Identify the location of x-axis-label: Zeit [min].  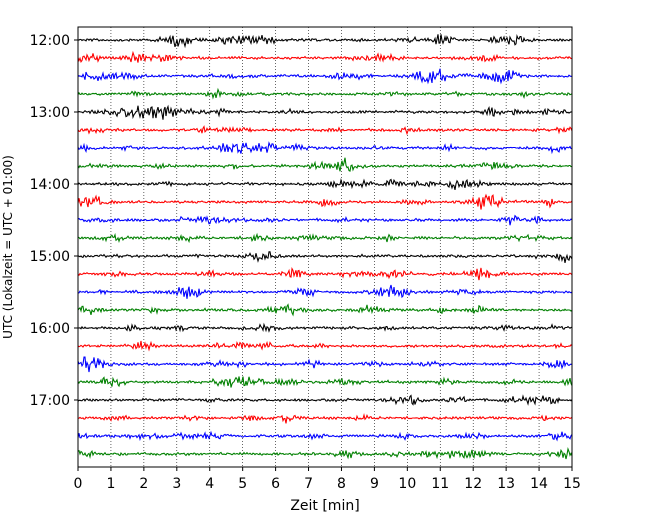
(324, 506).